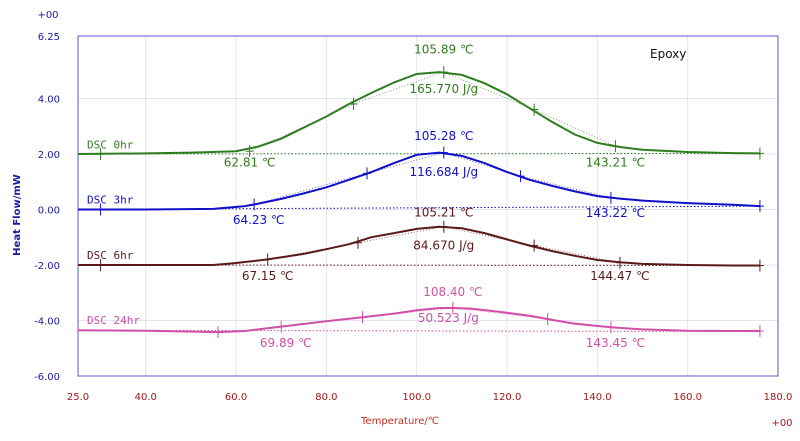 The height and width of the screenshot is (441, 800). Describe the element at coordinates (443, 212) in the screenshot. I see `annotation-label: 105.21 ℃` at that location.